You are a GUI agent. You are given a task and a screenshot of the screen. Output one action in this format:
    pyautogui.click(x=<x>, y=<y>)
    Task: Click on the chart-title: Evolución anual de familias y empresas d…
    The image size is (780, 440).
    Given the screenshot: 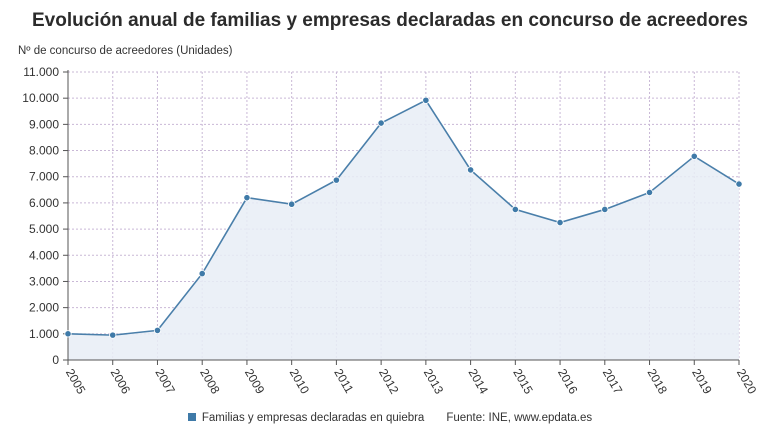 What is the action you would take?
    pyautogui.click(x=390, y=20)
    